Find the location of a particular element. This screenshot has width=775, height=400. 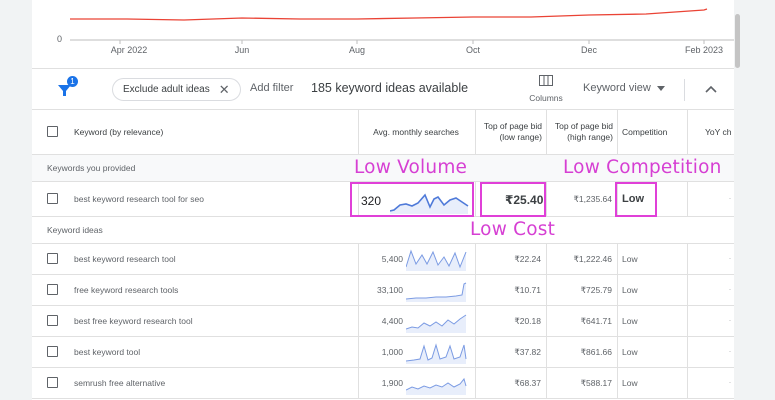

month-label: Dec is located at coordinates (589, 50).